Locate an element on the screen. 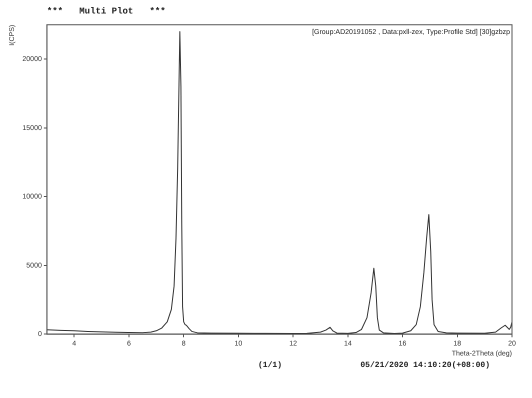 This screenshot has height=398, width=532. chart-title: *** Multi Plot *** is located at coordinates (106, 11).